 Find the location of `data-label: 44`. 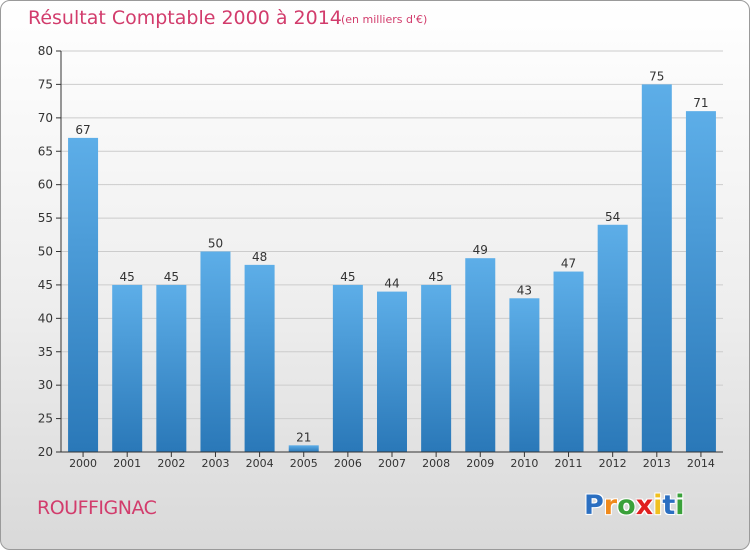

data-label: 44 is located at coordinates (391, 284).